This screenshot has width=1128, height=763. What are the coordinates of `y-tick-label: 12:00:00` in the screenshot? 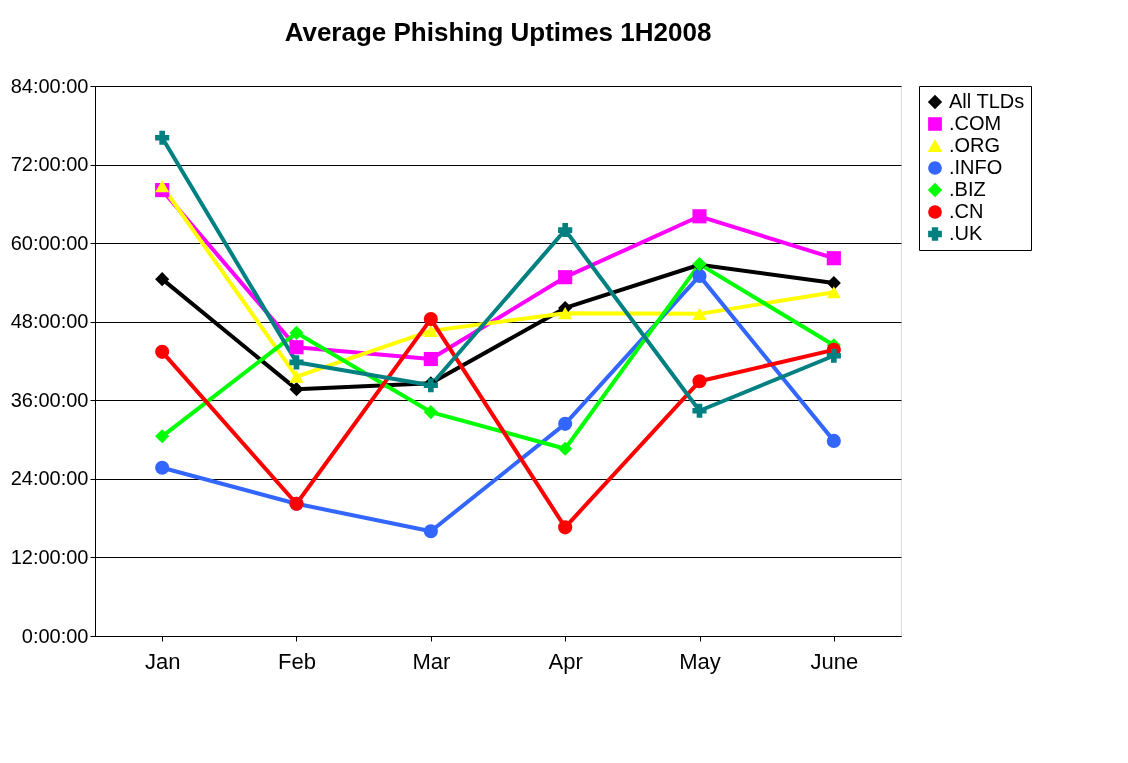 It's located at (49, 556).